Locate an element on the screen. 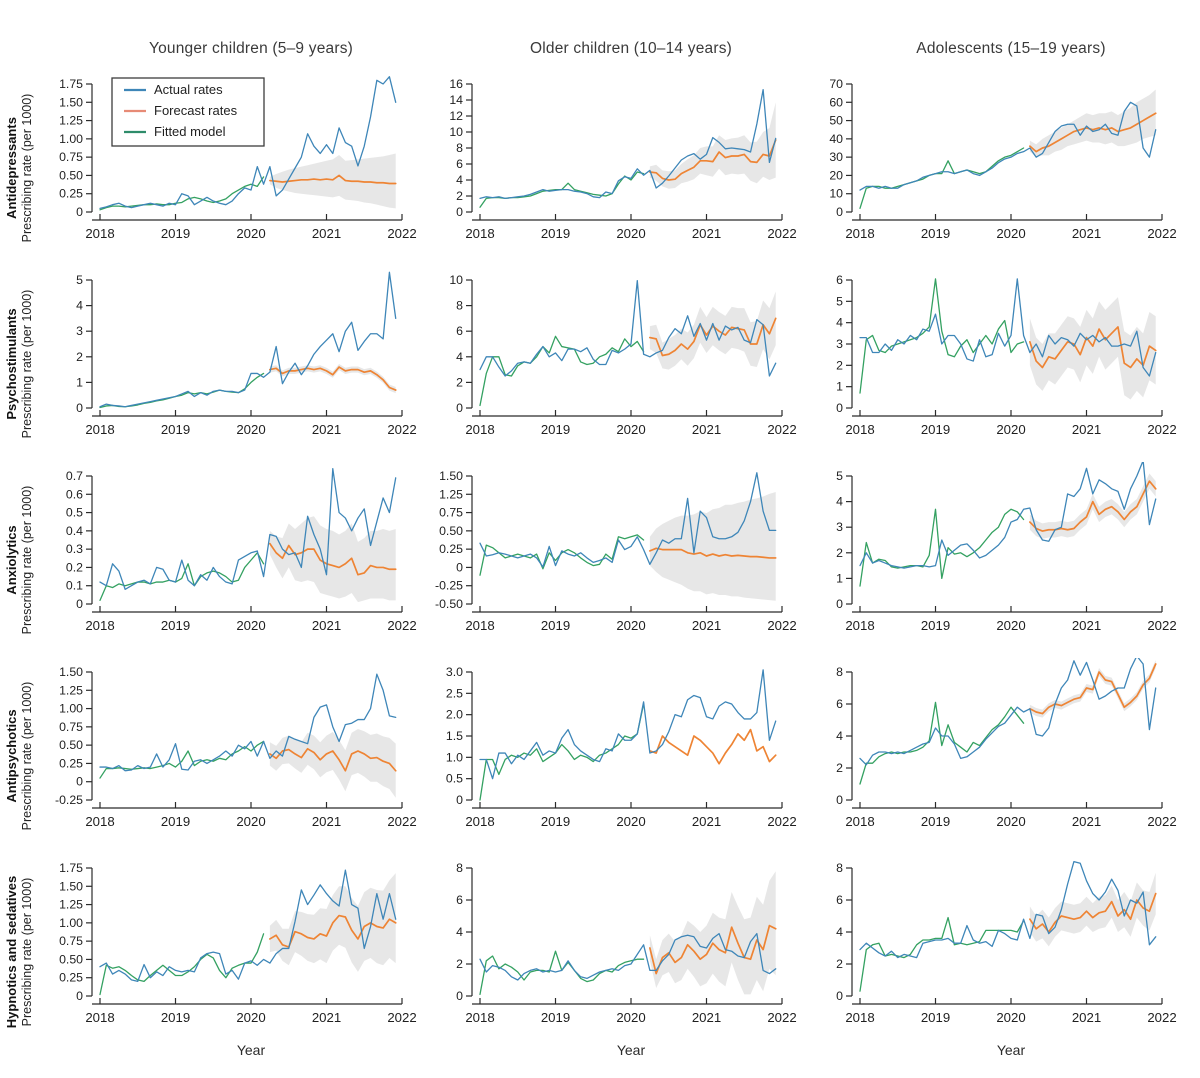 The height and width of the screenshot is (1078, 1200). x-axis-title-col2: Year is located at coordinates (631, 1050).